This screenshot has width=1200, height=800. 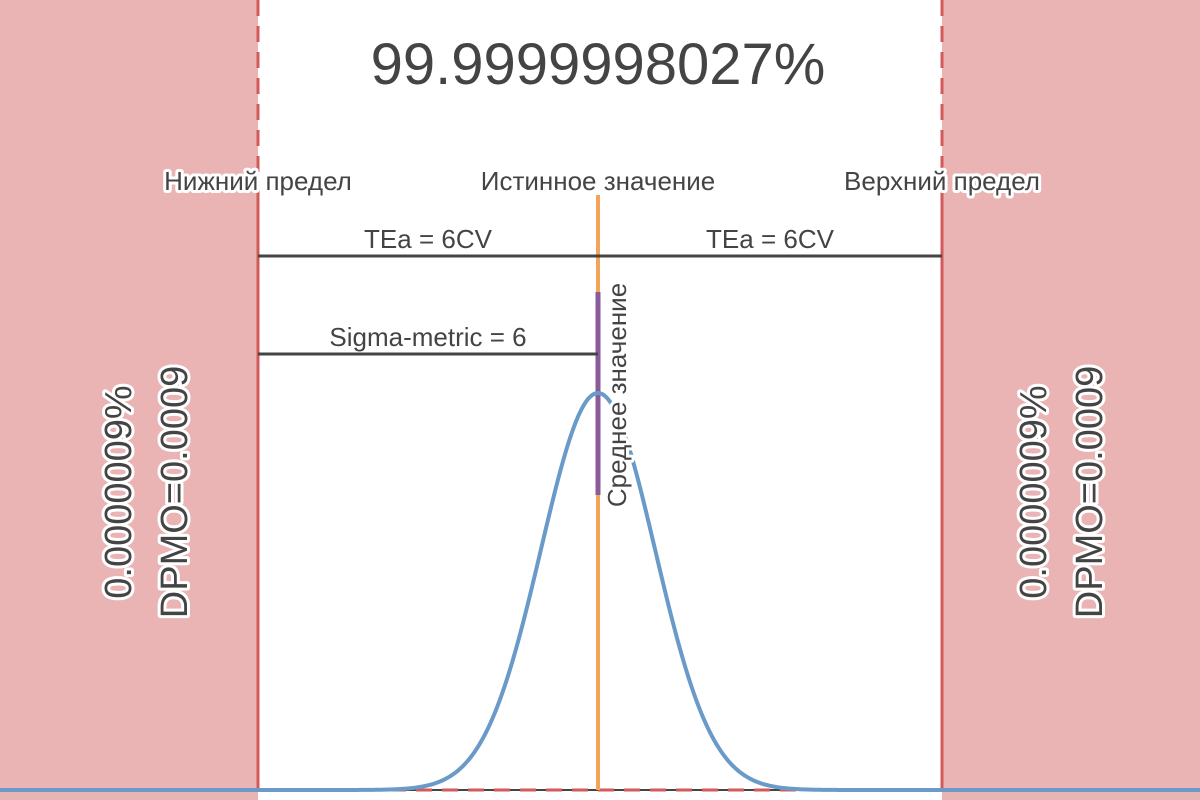 What do you see at coordinates (258, 181) in the screenshot?
I see `lower-limit-label: Нижний предел` at bounding box center [258, 181].